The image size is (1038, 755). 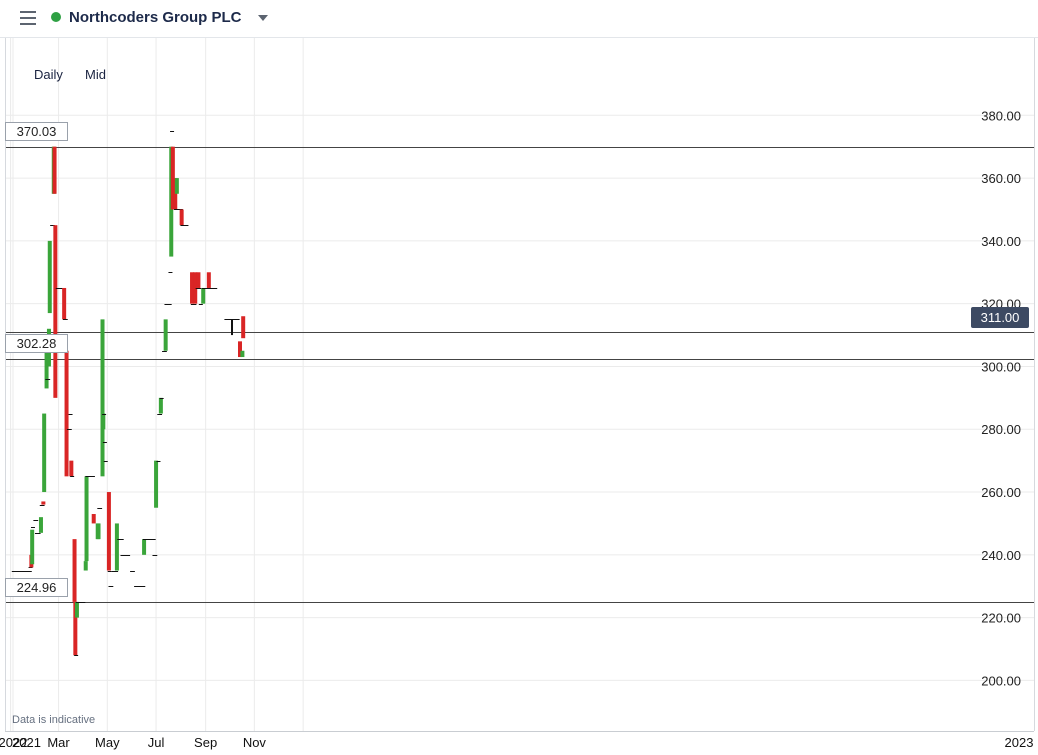 I want to click on y-tick-label: 260.00, so click(x=1001, y=492).